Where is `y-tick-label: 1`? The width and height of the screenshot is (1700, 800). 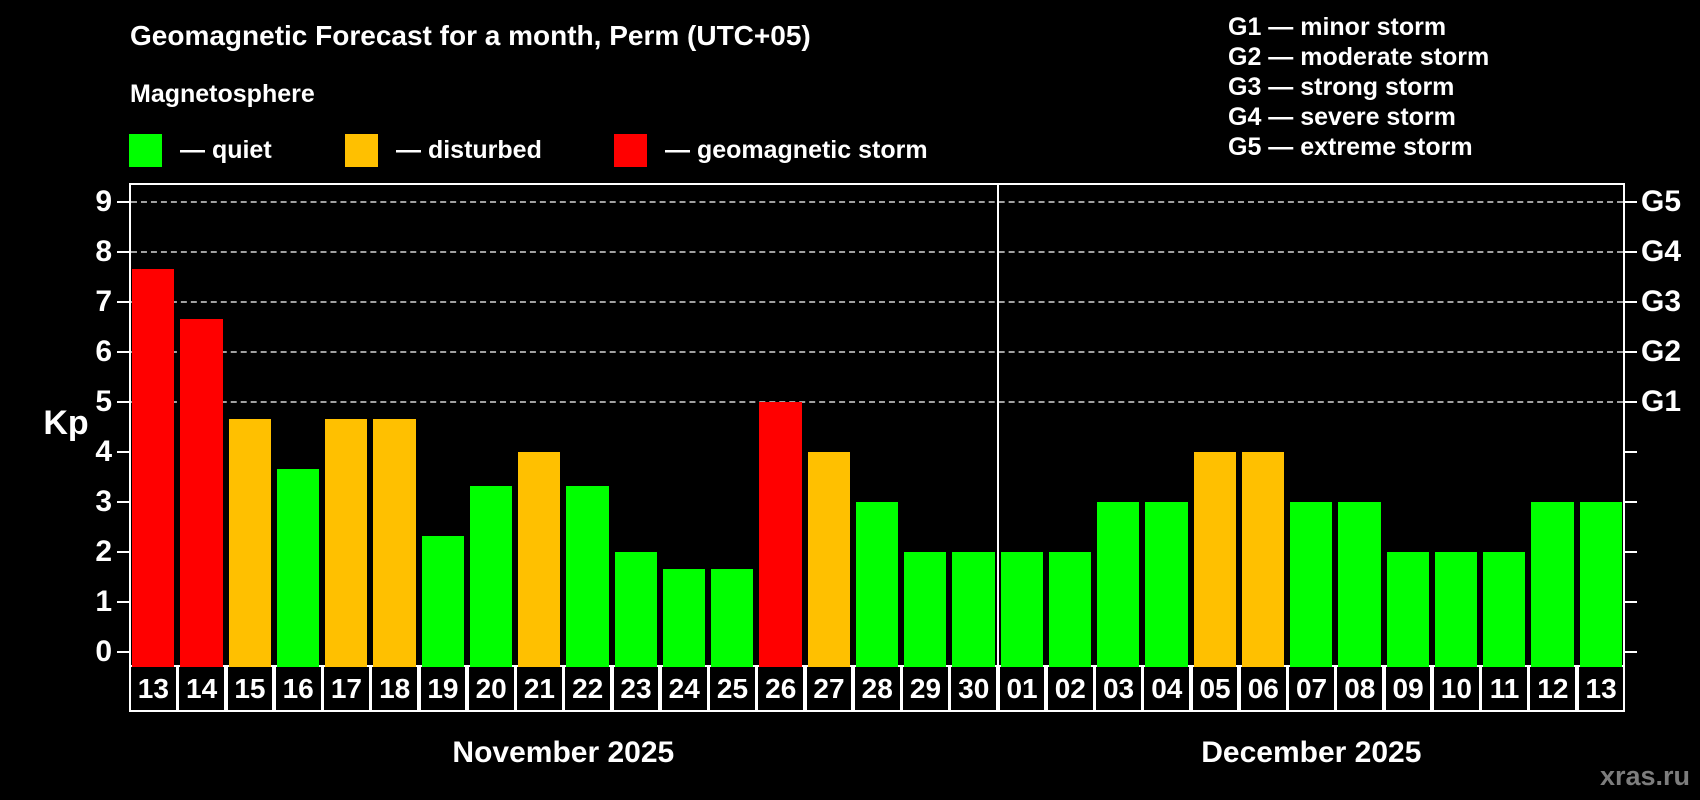 y-tick-label: 1 is located at coordinates (103, 601).